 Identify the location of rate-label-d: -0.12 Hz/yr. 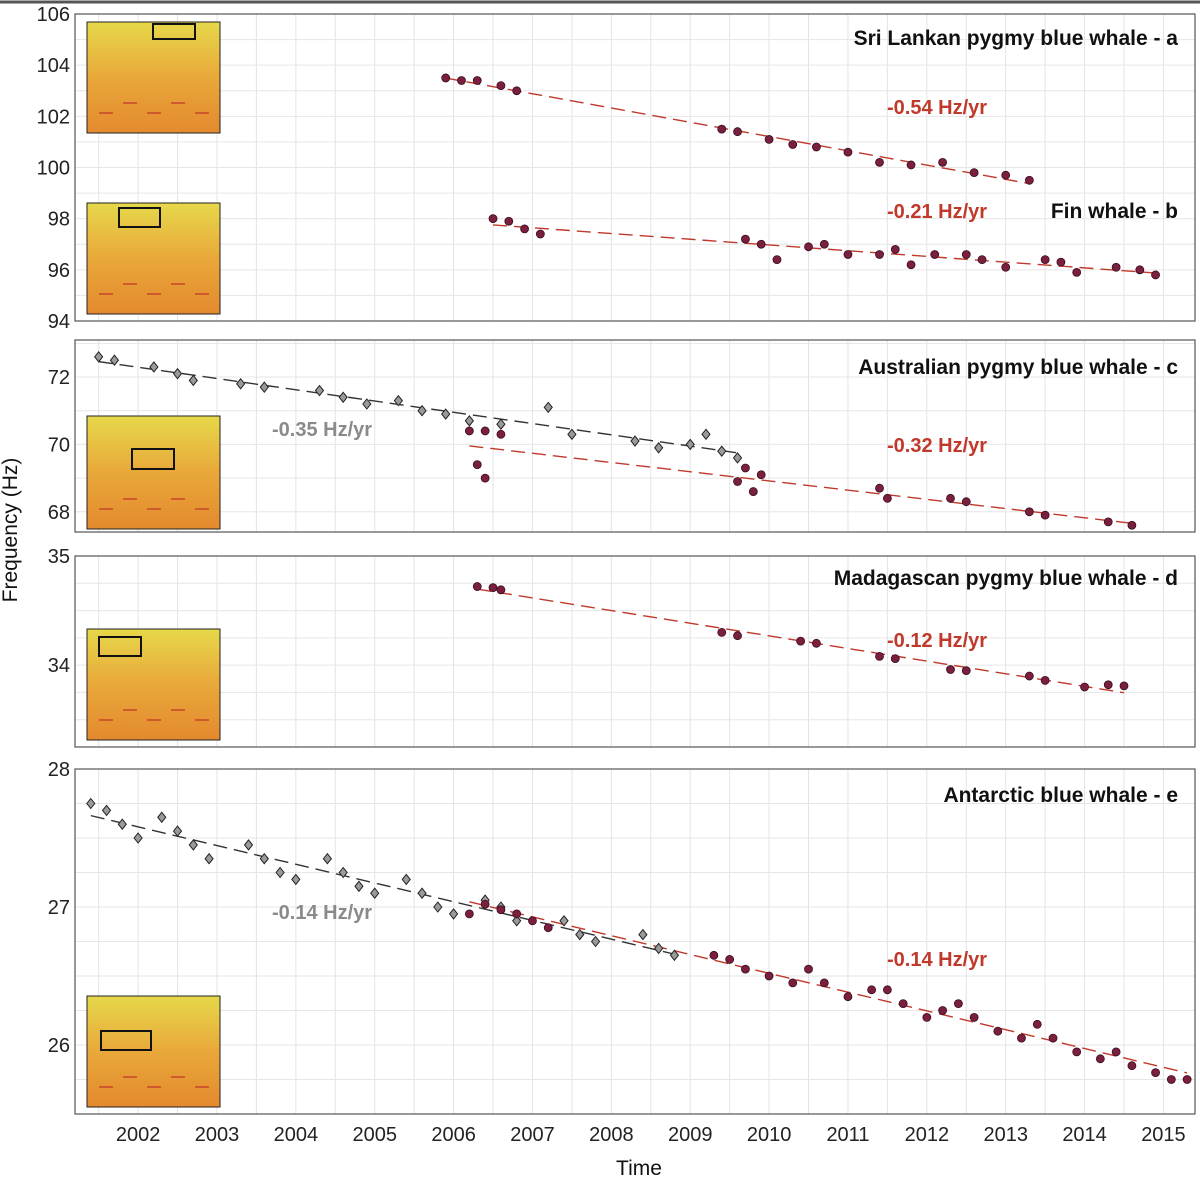
(937, 641).